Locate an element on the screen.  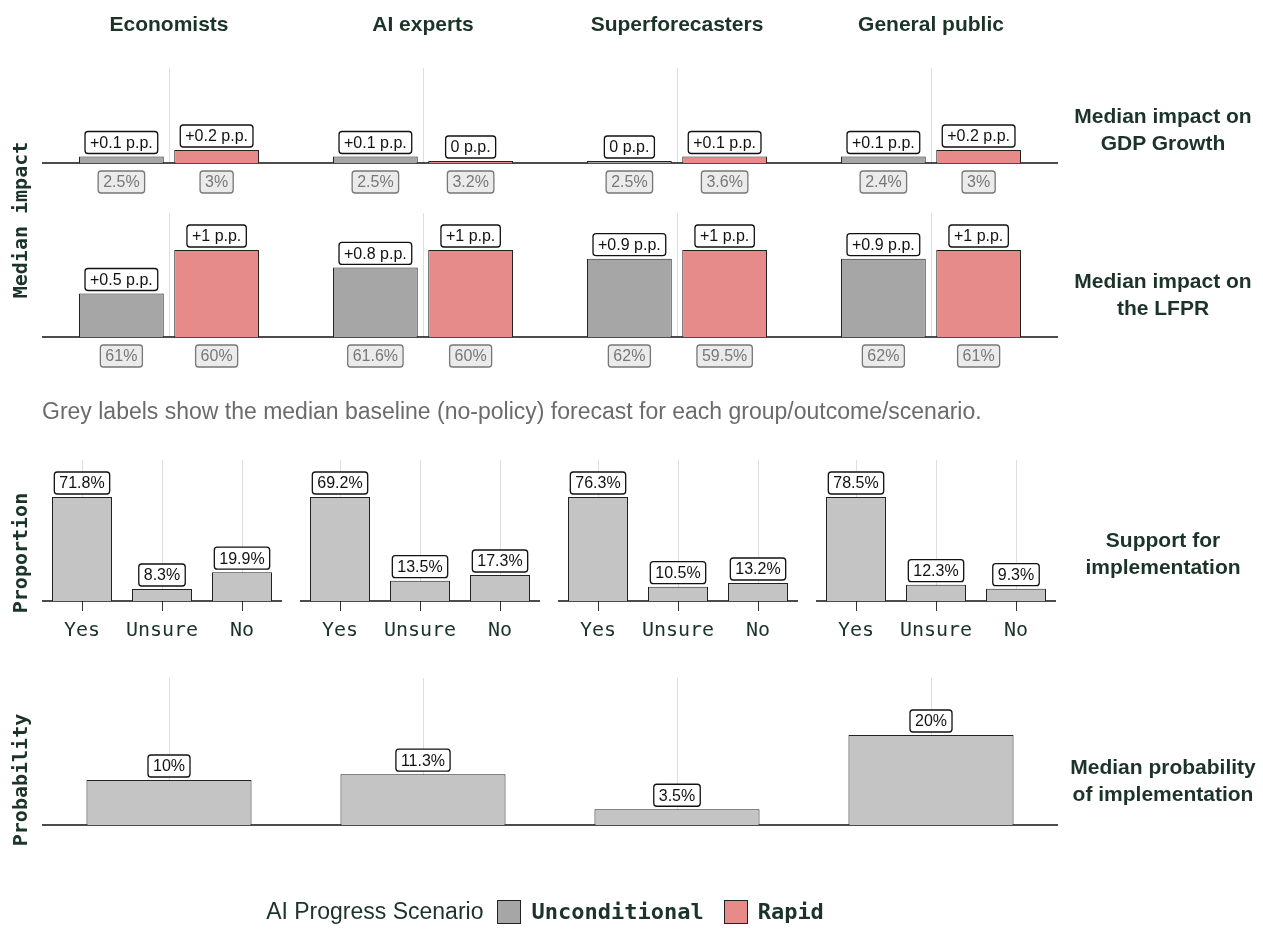
data-label: 3.5% is located at coordinates (677, 795).